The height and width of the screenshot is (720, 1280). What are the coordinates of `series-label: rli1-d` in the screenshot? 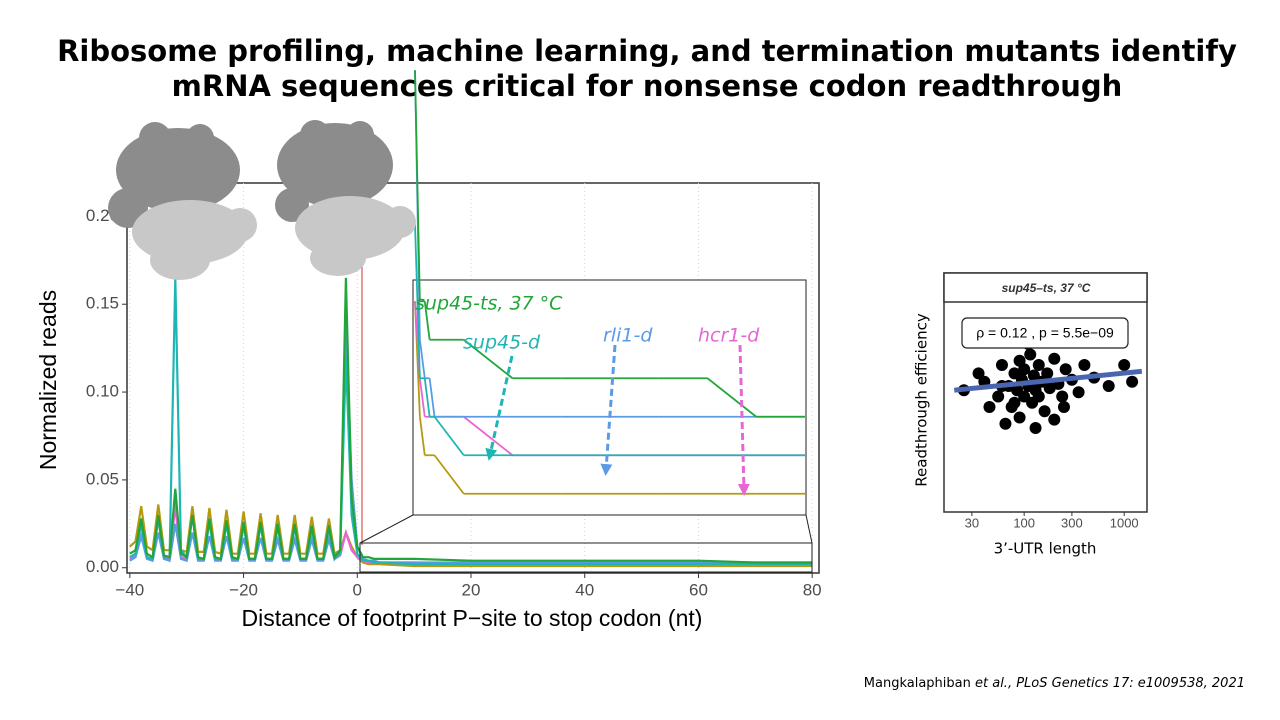 It's located at (628, 336).